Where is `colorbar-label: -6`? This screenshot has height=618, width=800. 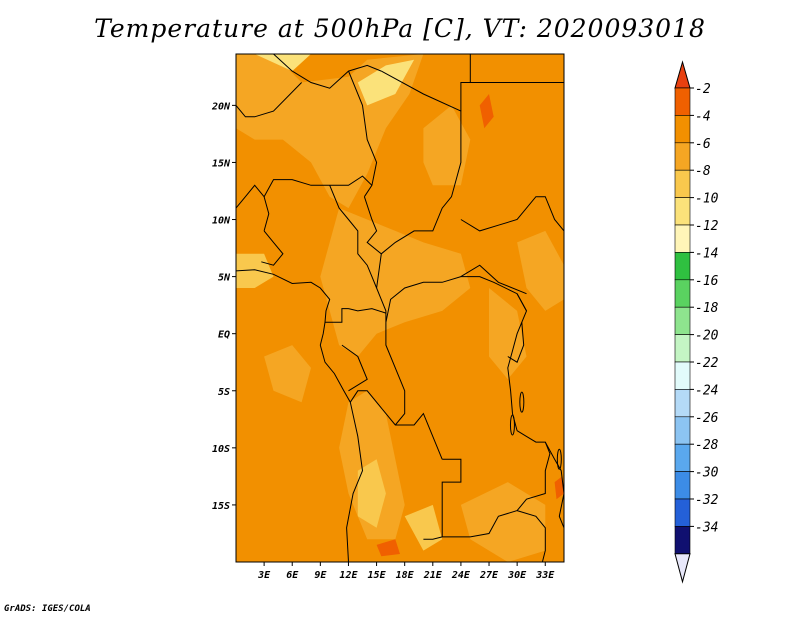
colorbar-label: -6 is located at coordinates (703, 144).